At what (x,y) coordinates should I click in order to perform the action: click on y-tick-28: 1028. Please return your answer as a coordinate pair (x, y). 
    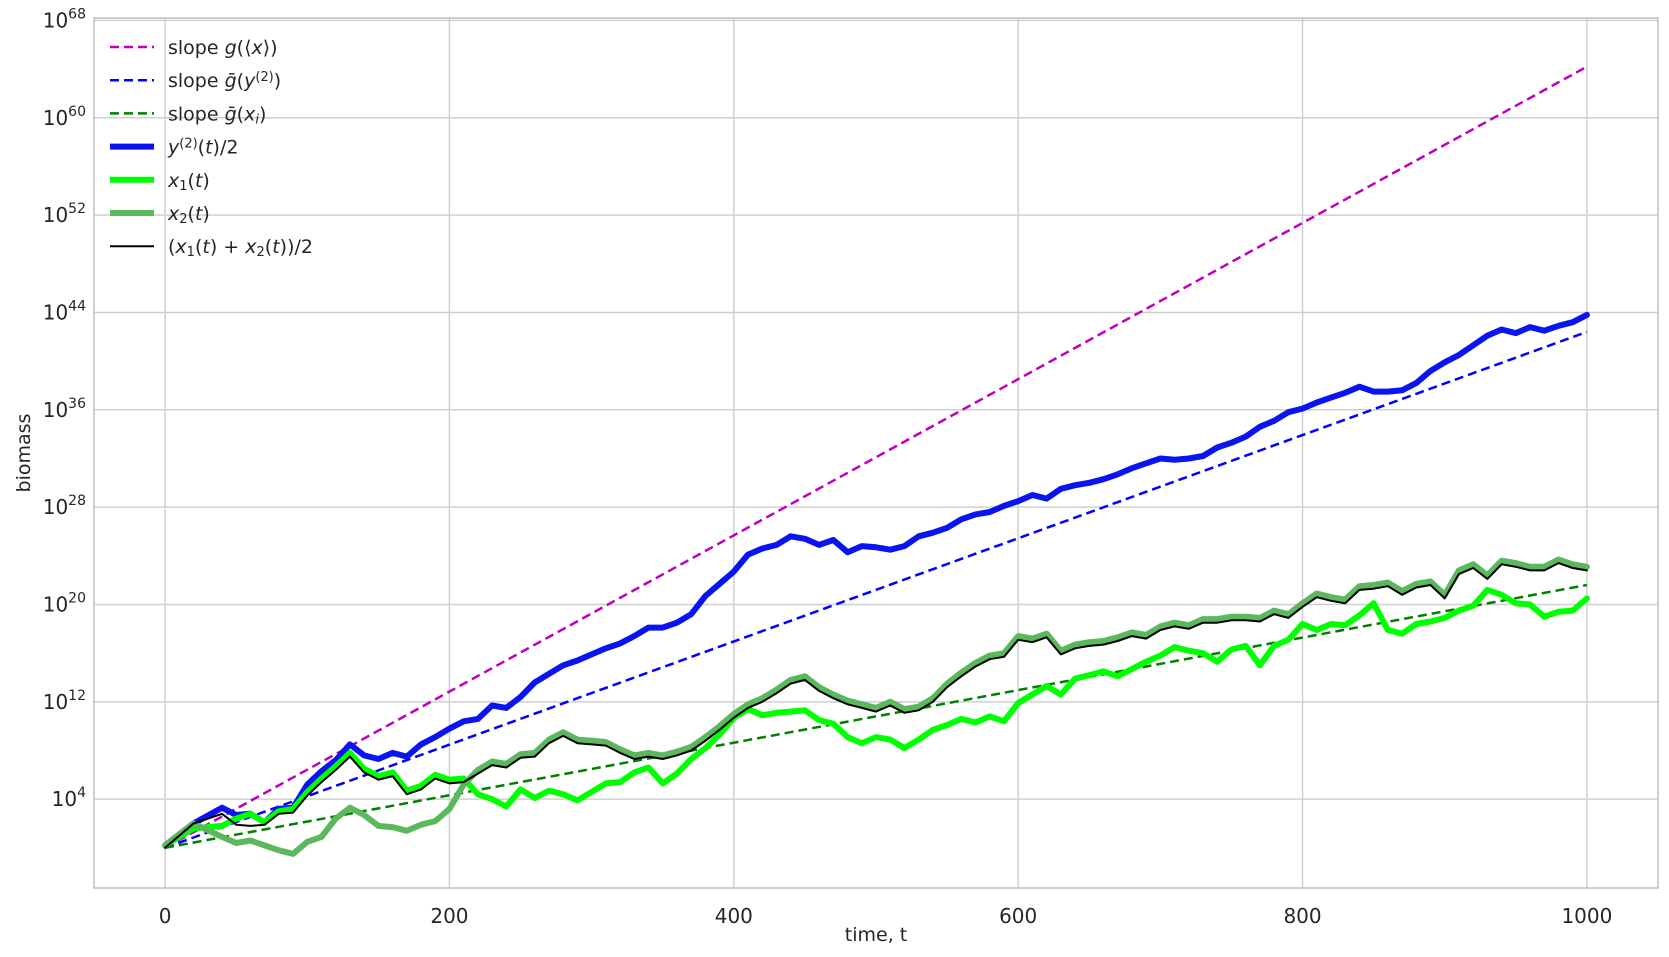
    Looking at the image, I should click on (64, 506).